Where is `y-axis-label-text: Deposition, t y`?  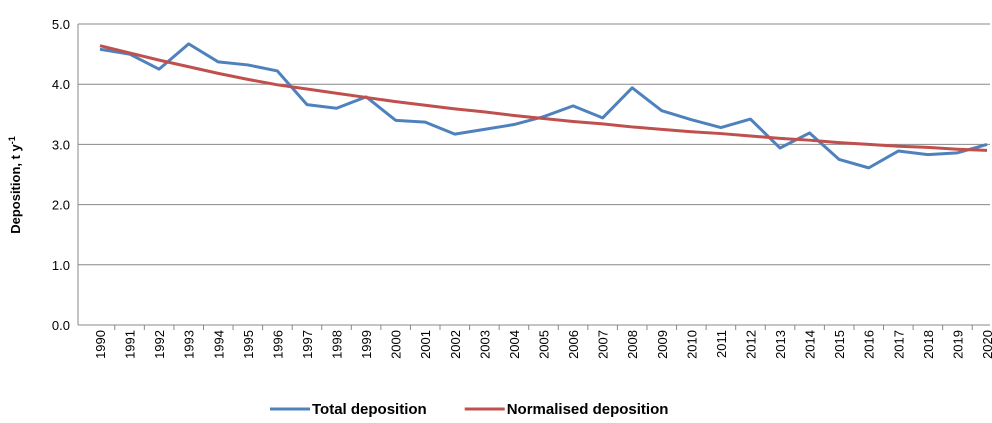 y-axis-label-text: Deposition, t y is located at coordinates (15, 188).